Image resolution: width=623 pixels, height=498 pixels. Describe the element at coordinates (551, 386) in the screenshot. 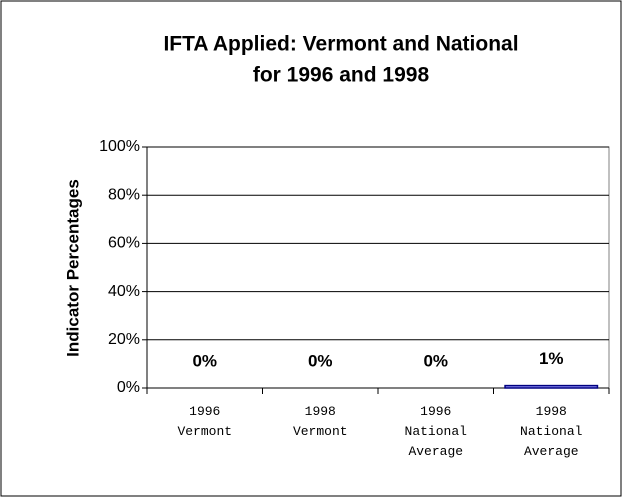

I see `bar` at that location.